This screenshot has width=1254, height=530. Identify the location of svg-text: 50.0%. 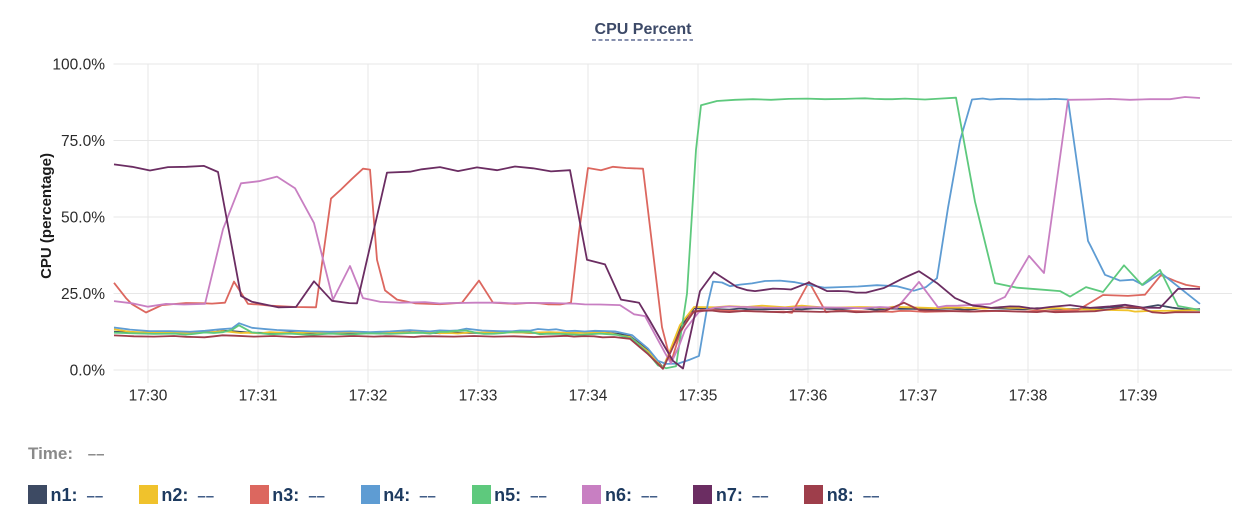
(83, 217).